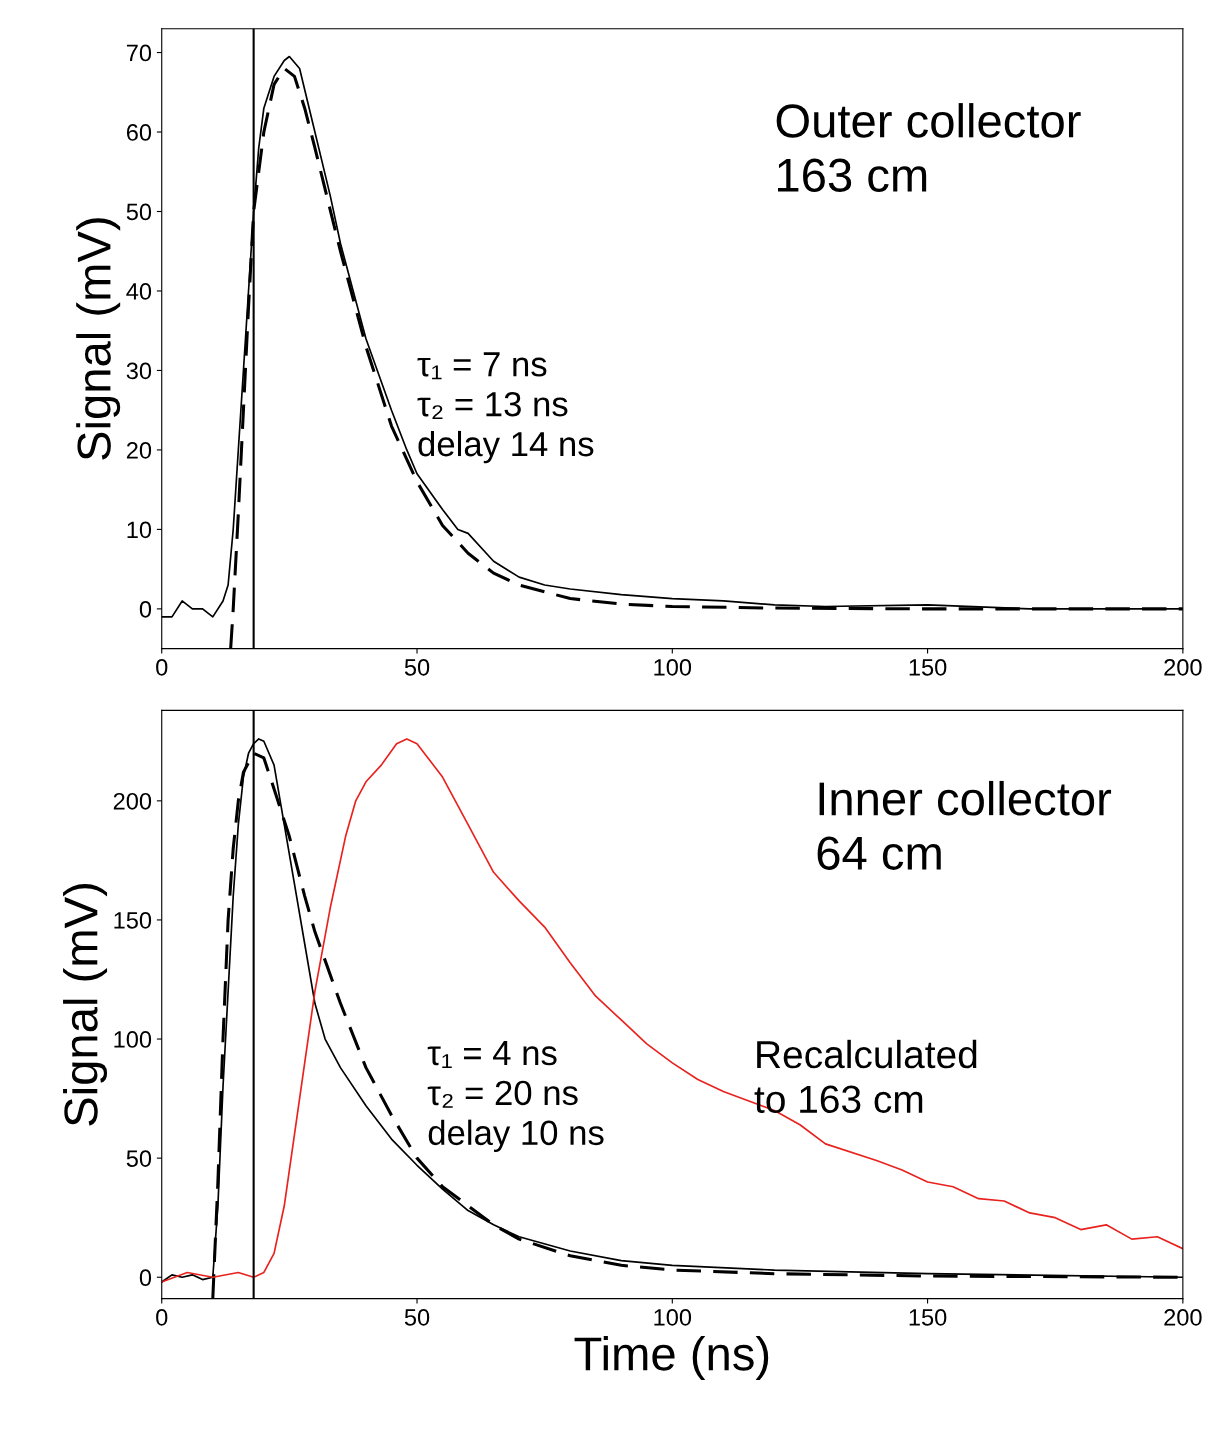 Image resolution: width=1207 pixels, height=1435 pixels. I want to click on x-axis-title: Time (ns), so click(671, 1357).